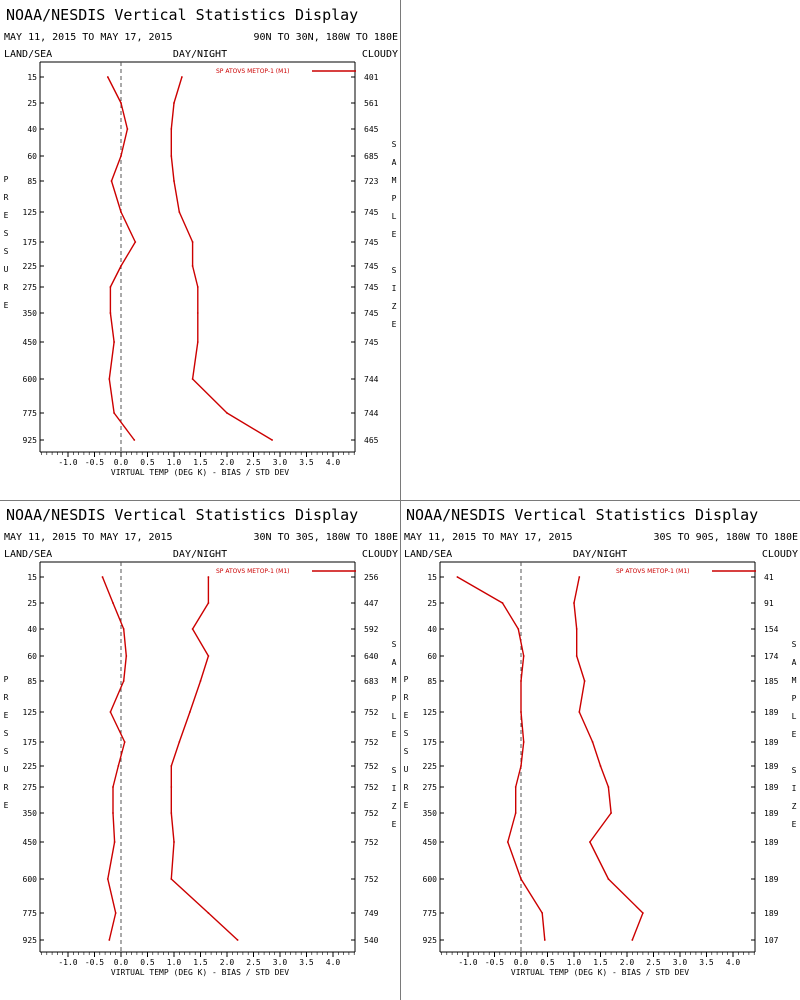  Describe the element at coordinates (380, 54) in the screenshot. I see `sky-condition-label: CLOUDY` at that location.